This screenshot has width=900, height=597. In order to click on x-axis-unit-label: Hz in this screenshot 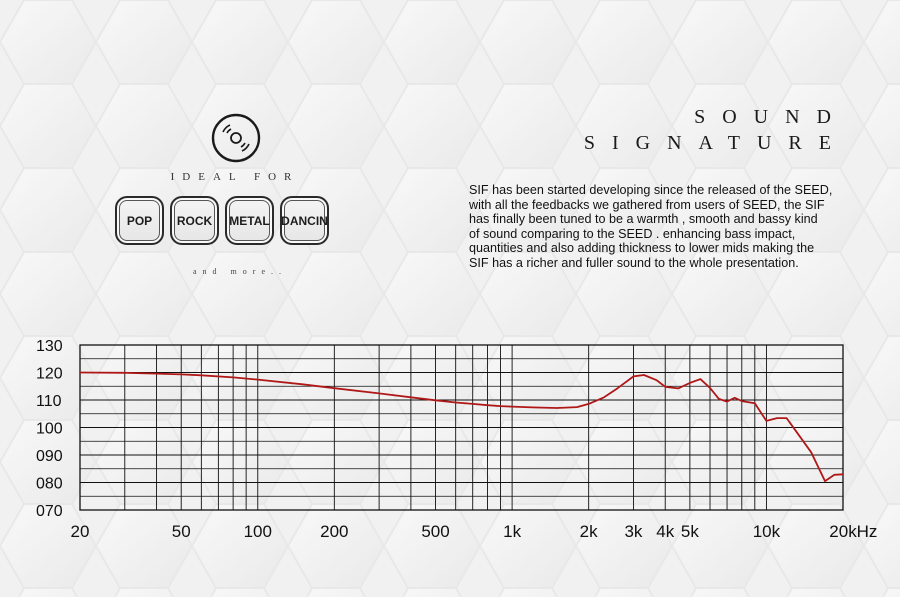, I will do `click(867, 531)`.